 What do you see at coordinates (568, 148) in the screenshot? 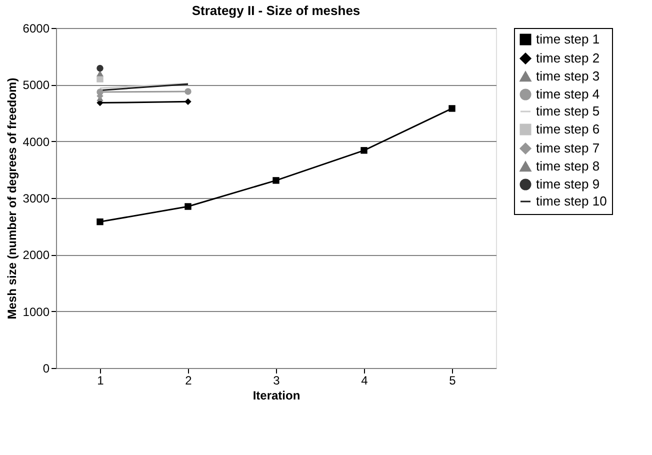
I see `legend-label: time step 7` at bounding box center [568, 148].